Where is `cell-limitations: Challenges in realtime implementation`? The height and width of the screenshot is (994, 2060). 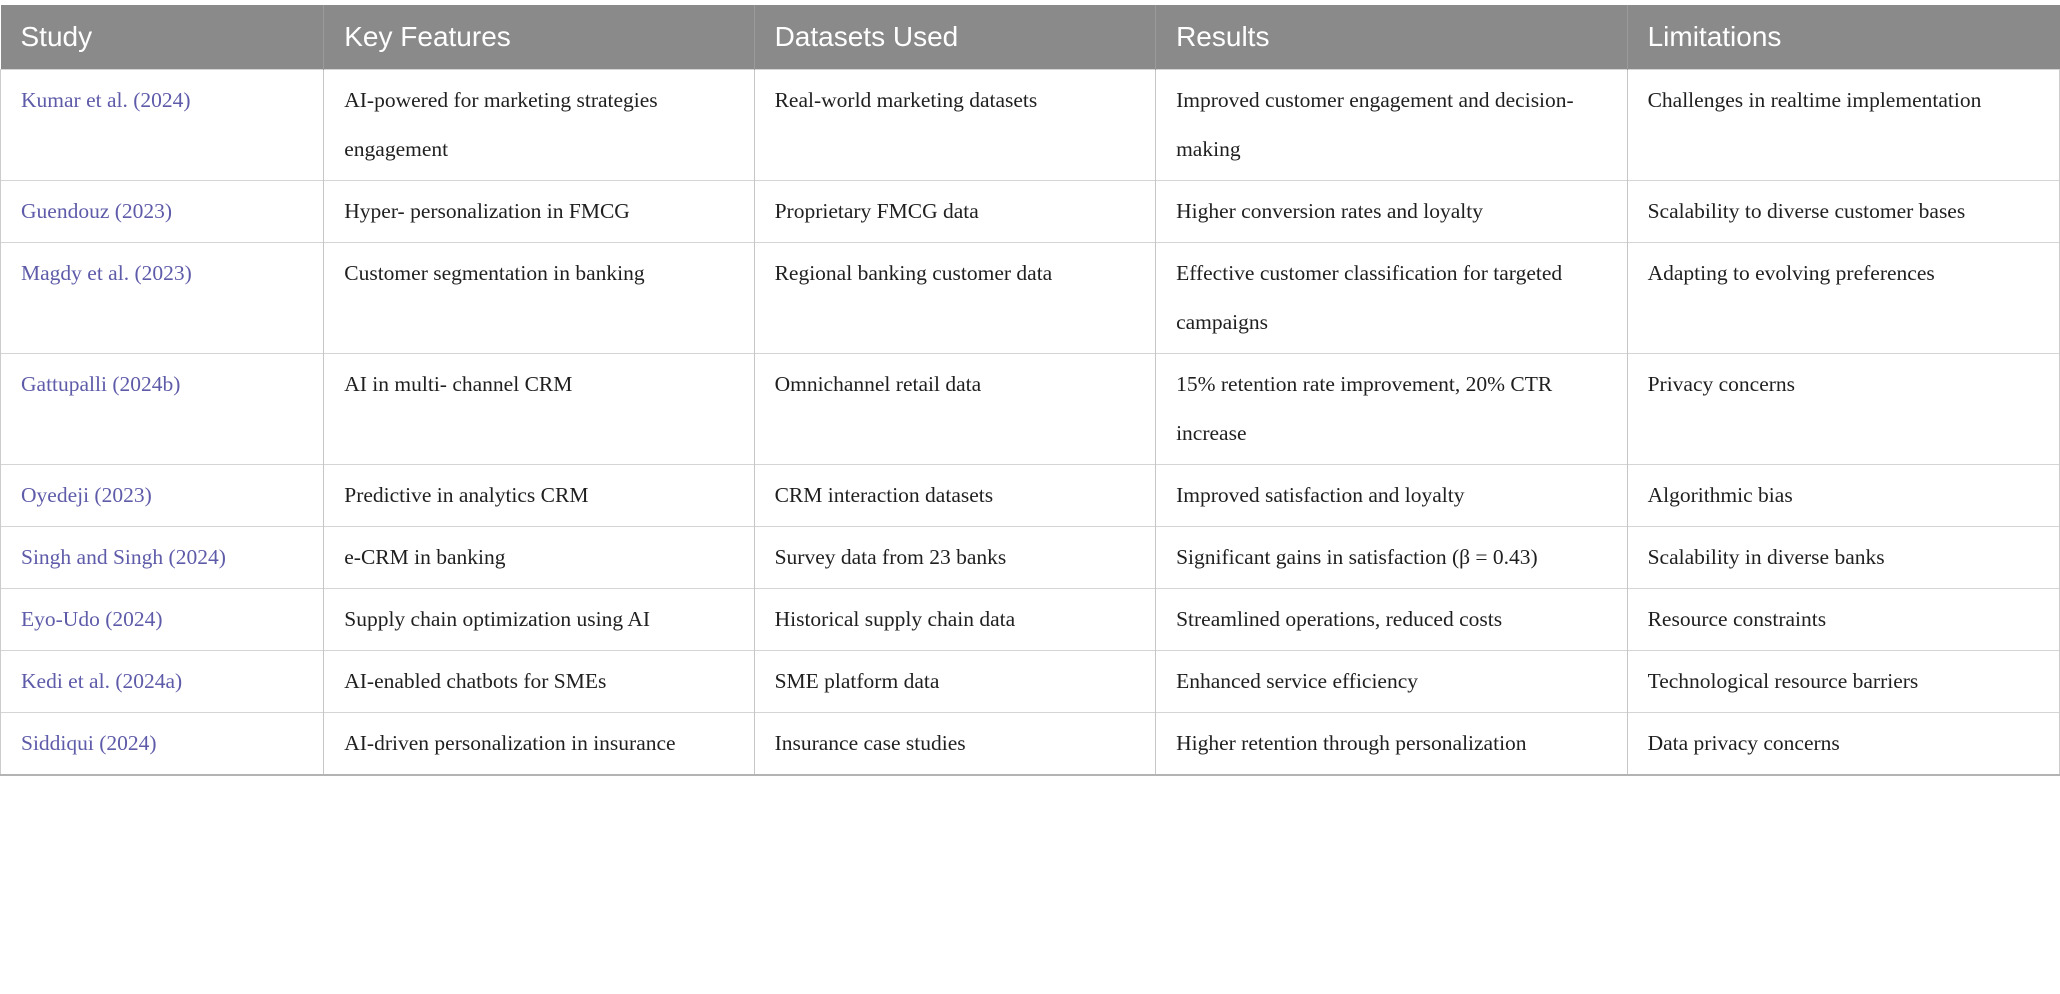 cell-limitations: Challenges in realtime implementation is located at coordinates (1843, 125).